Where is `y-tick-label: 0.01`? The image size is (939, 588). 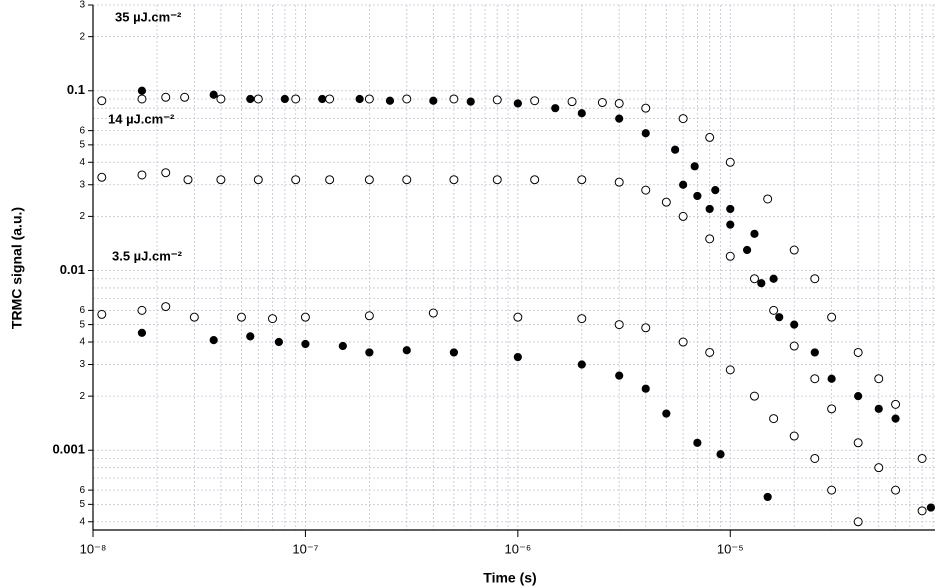
y-tick-label: 0.01 is located at coordinates (72, 269).